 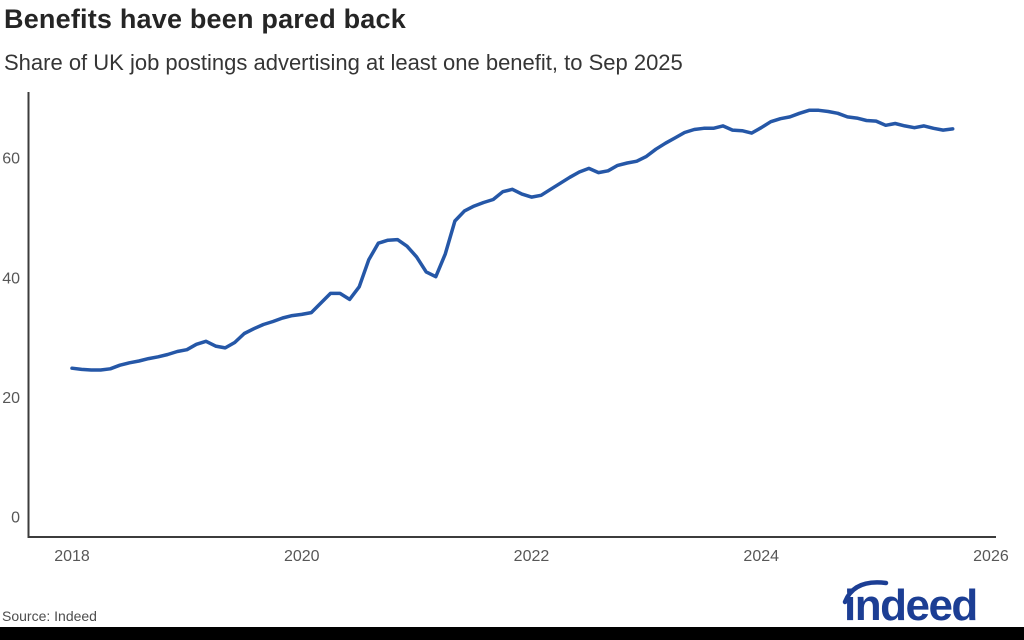 What do you see at coordinates (11, 278) in the screenshot?
I see `y-tick-label: 40` at bounding box center [11, 278].